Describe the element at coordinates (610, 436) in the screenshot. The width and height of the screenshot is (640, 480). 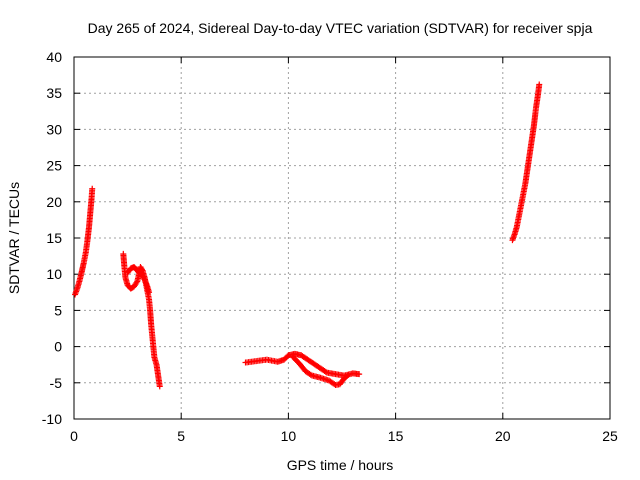
I see `x-tick-label: 25` at that location.